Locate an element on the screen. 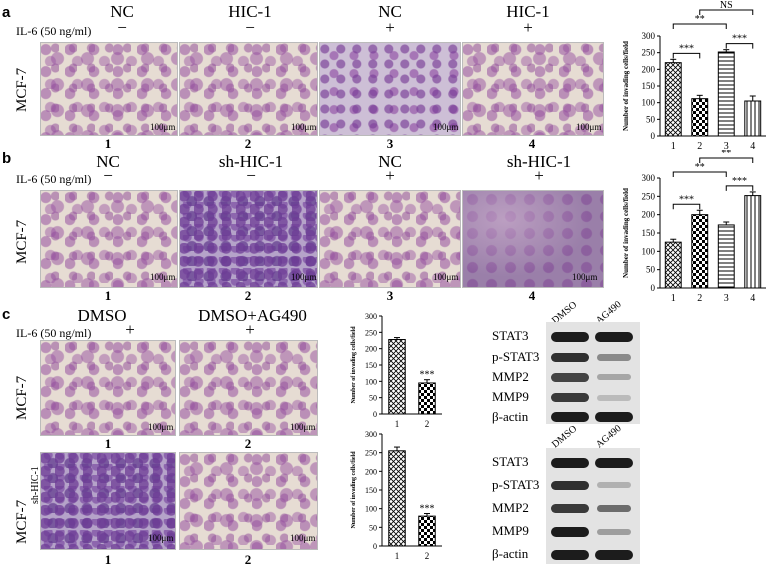 This screenshot has width=777, height=569. y-tick-label: 50 is located at coordinates (373, 398).